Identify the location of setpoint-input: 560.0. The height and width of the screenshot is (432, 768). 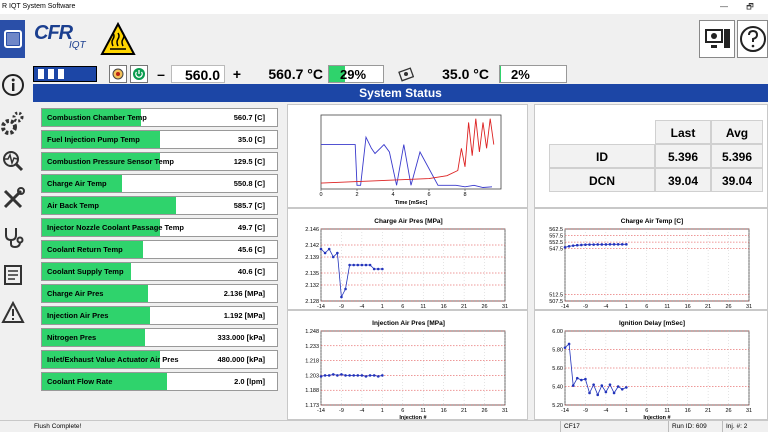
(198, 74).